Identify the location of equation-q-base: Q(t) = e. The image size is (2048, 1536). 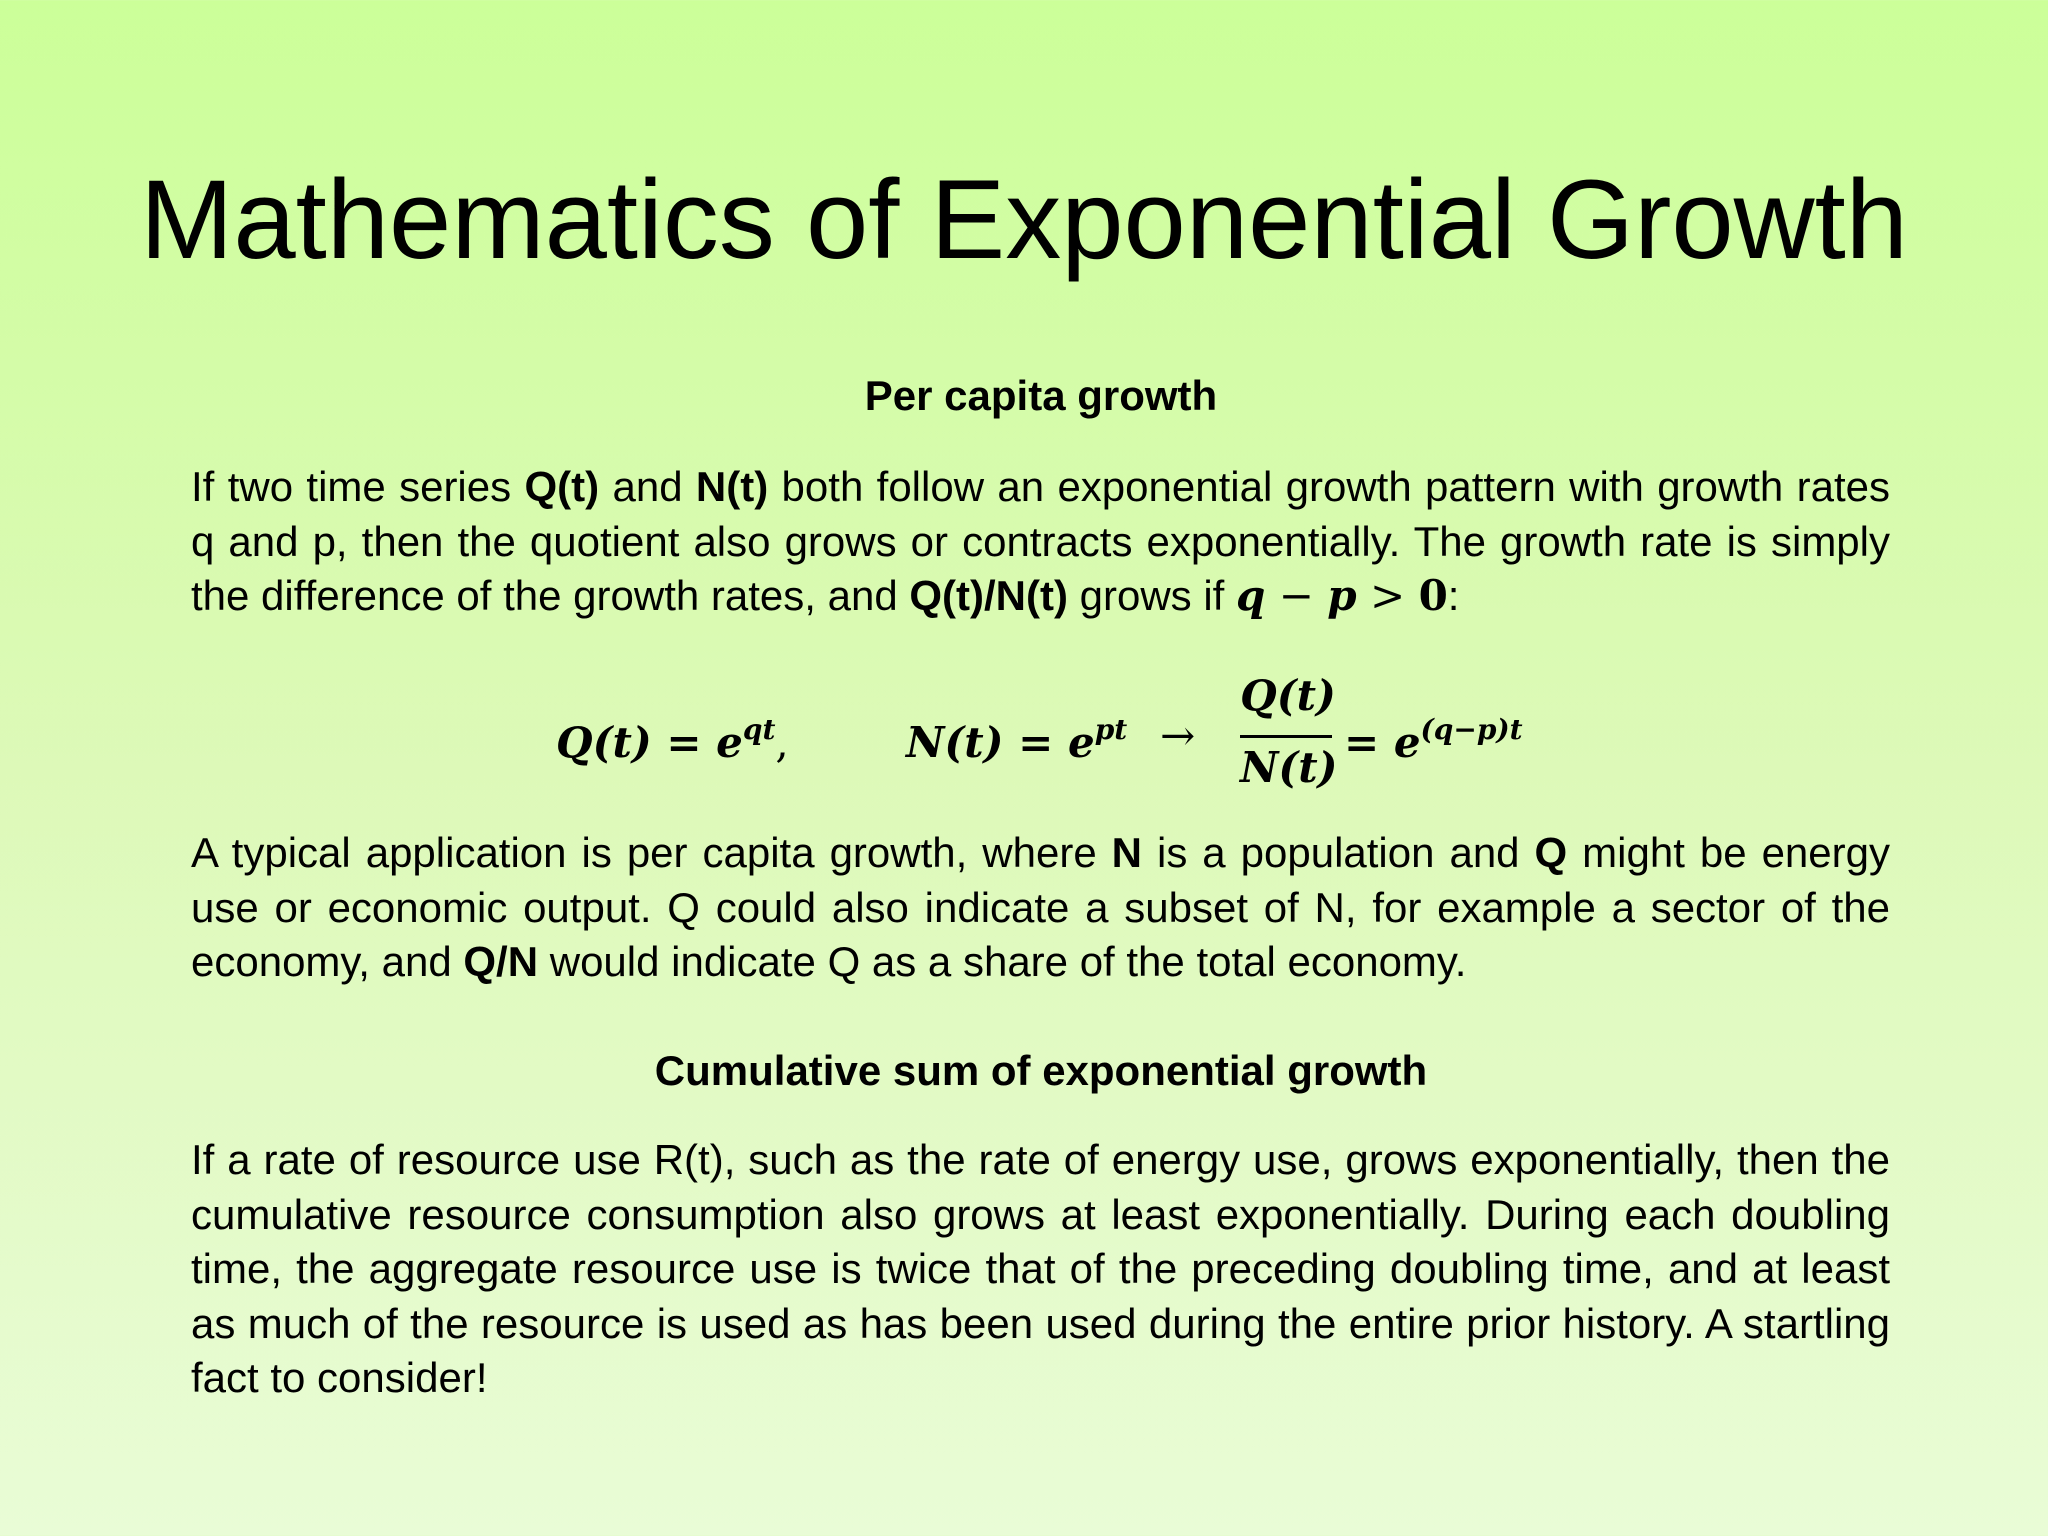
(649, 742).